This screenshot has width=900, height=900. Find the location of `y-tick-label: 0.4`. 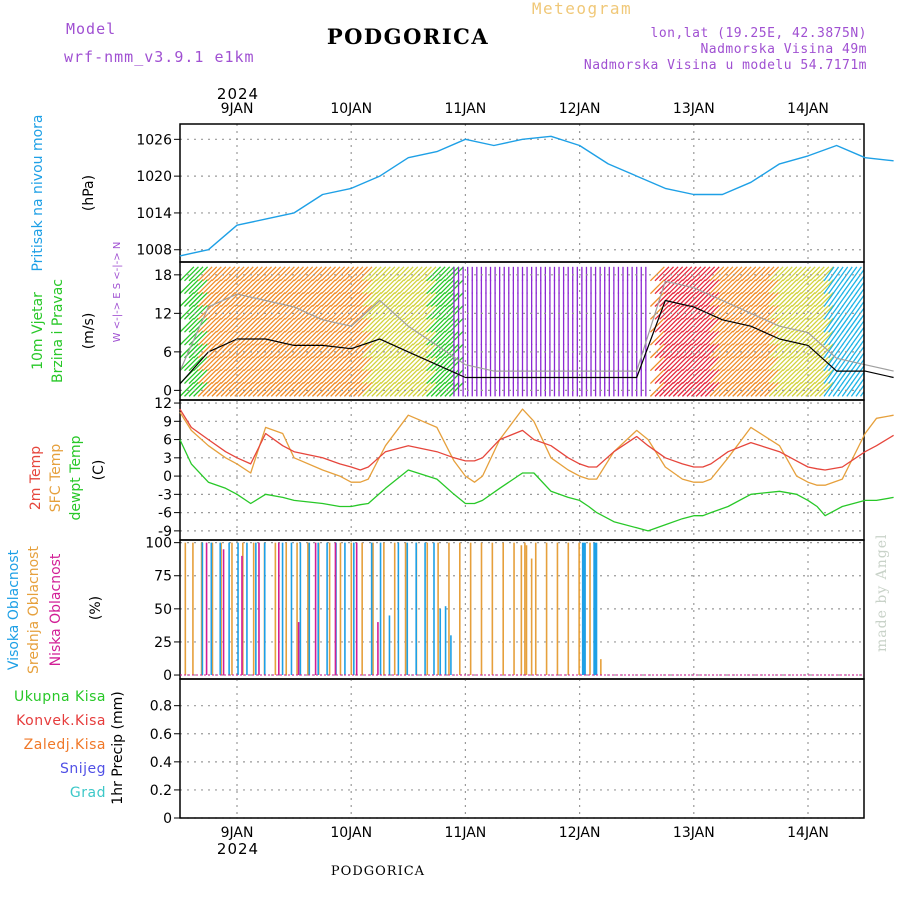

y-tick-label: 0.4 is located at coordinates (161, 763).